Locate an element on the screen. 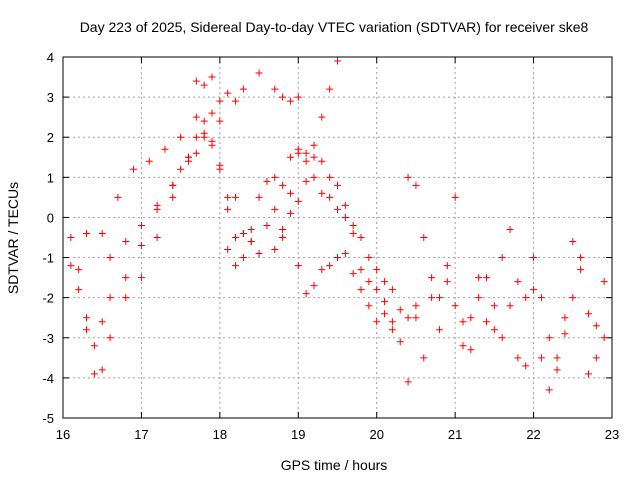 This screenshot has width=640, height=480. series-arc-c is located at coordinates (153, 241).